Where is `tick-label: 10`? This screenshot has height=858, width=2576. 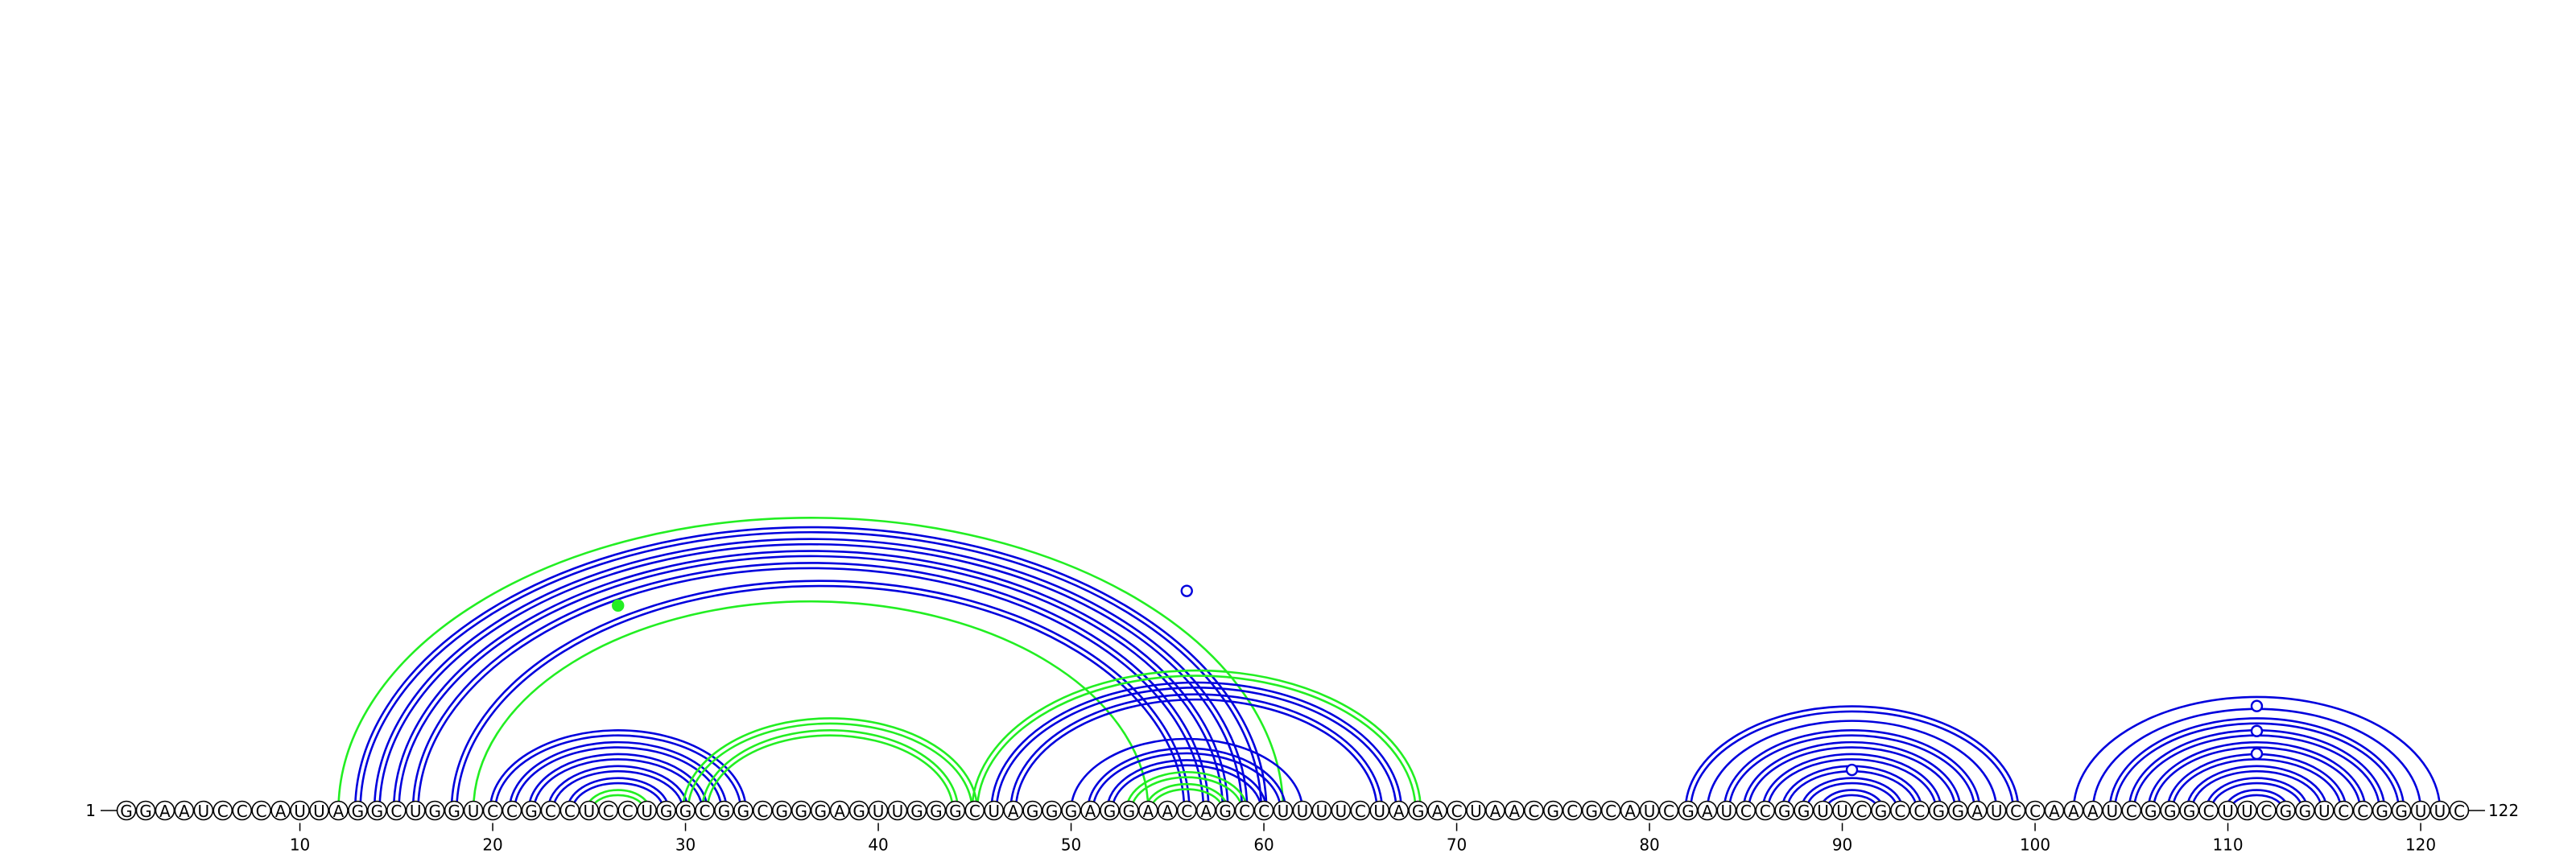 tick-label: 10 is located at coordinates (300, 845).